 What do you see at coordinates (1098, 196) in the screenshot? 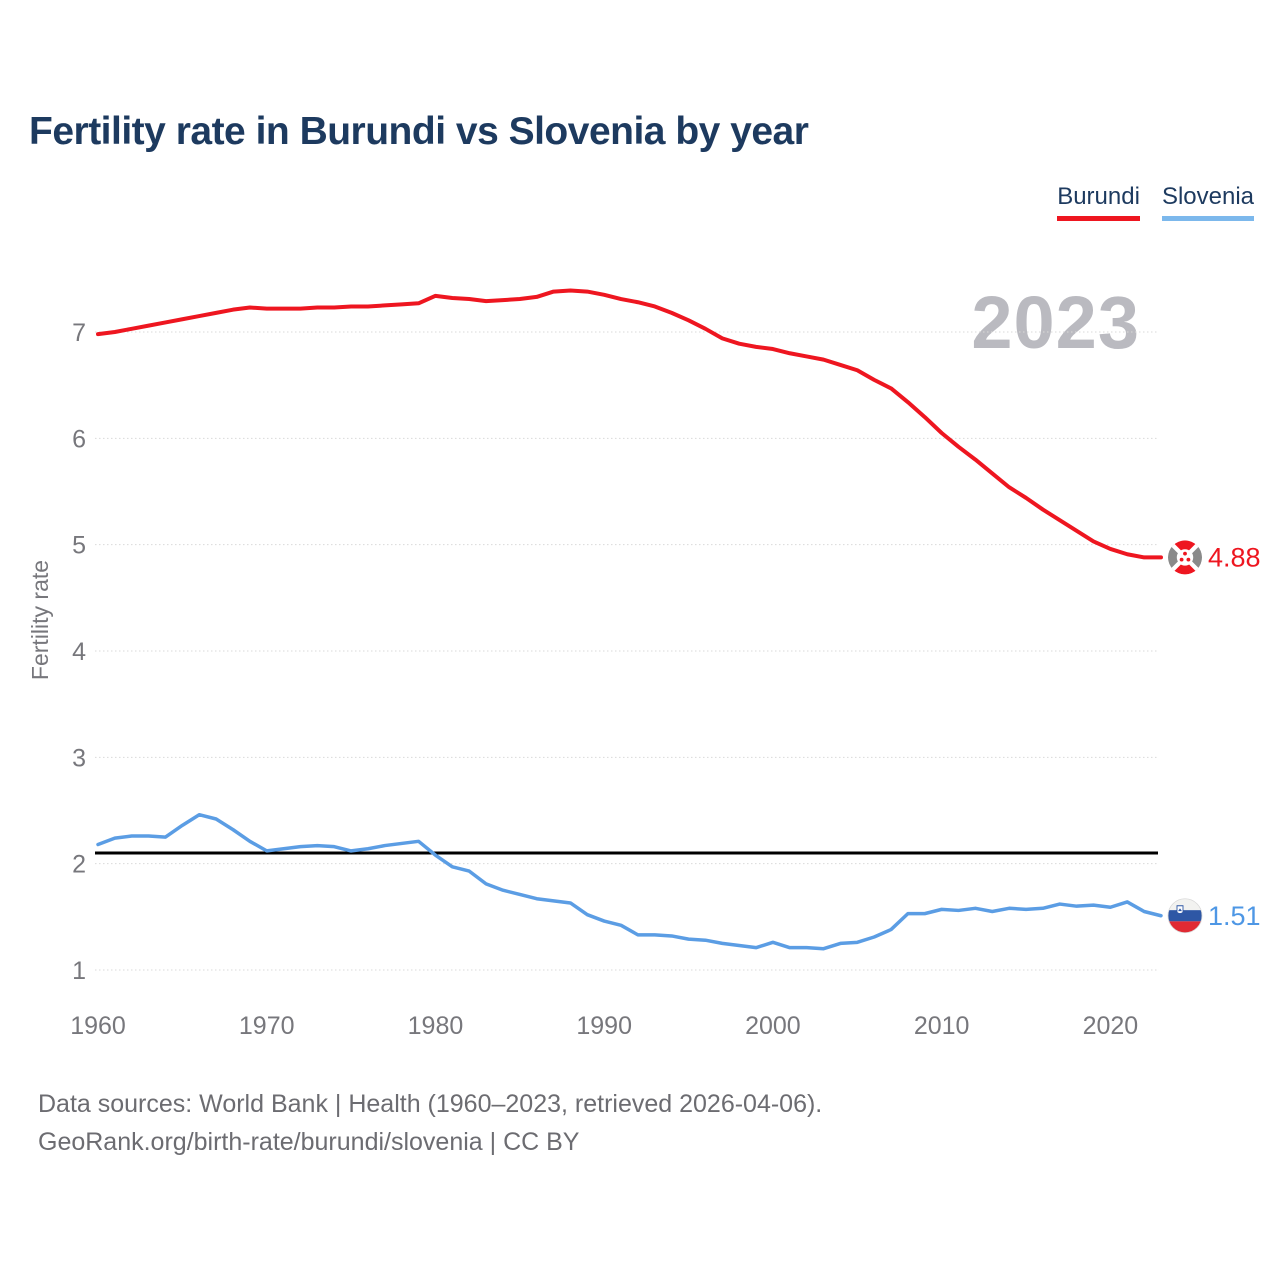
I see `legend-label-burundi: Burundi` at bounding box center [1098, 196].